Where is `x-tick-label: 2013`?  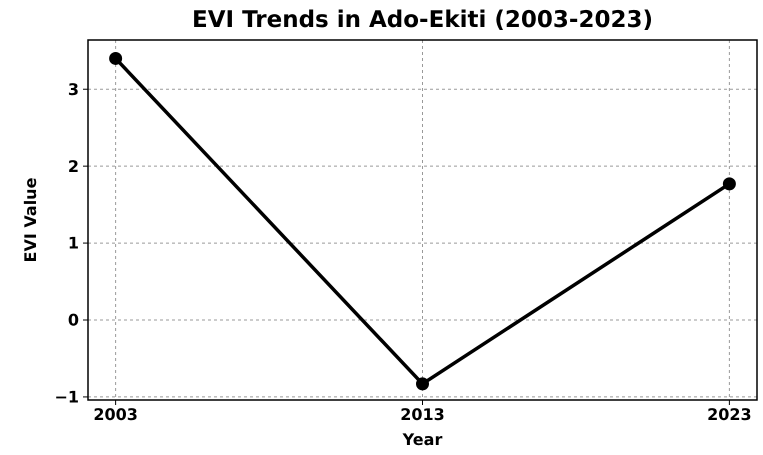
x-tick-label: 2013 is located at coordinates (422, 414).